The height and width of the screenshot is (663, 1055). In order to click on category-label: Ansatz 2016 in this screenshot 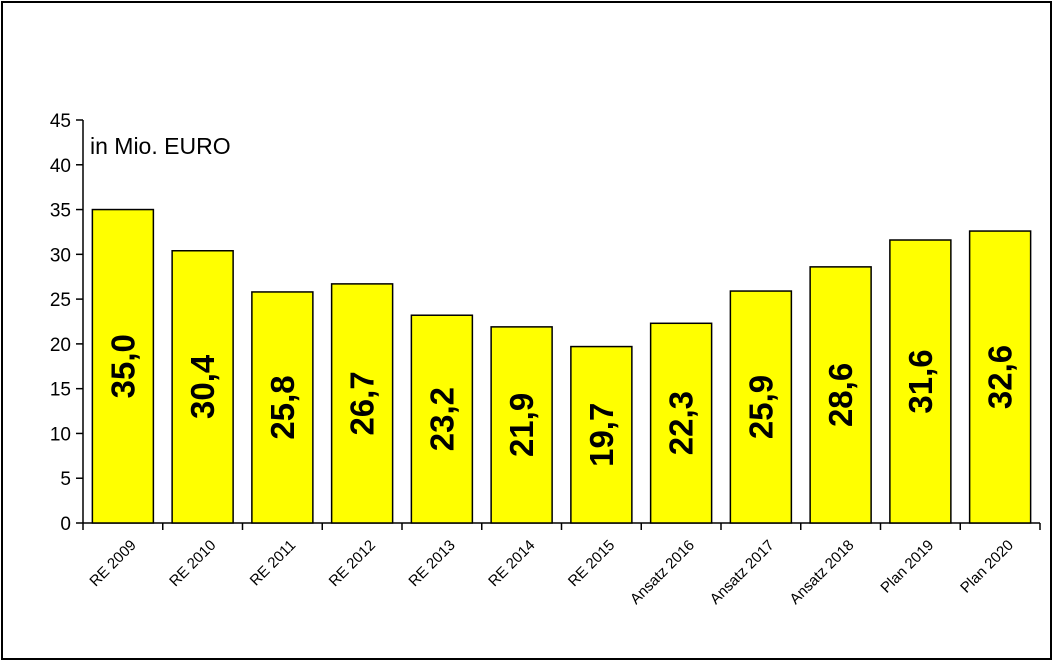, I will do `click(662, 572)`.